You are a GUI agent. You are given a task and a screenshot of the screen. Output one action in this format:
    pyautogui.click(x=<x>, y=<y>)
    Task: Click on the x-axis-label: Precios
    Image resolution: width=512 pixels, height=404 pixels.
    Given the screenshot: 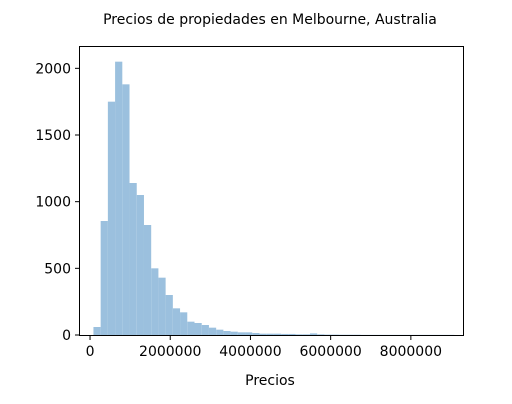 What is the action you would take?
    pyautogui.click(x=270, y=381)
    